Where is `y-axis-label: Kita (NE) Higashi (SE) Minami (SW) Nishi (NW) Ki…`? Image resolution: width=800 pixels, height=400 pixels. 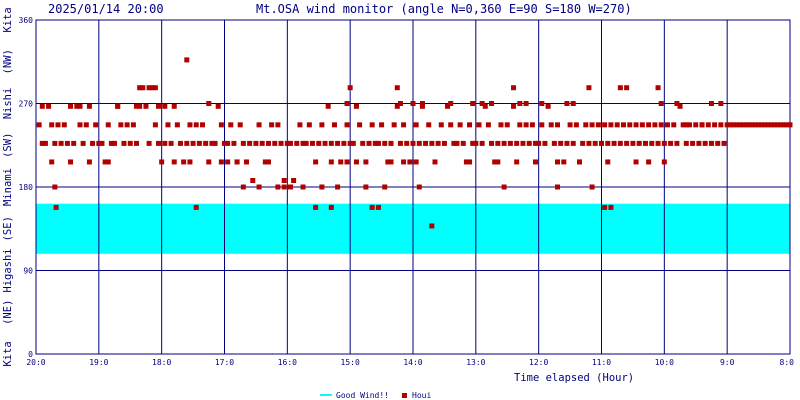 y-axis-label: Kita (NE) Higashi (SE) Minami (SW) Nishi (NW) Ki… is located at coordinates (8, 186).